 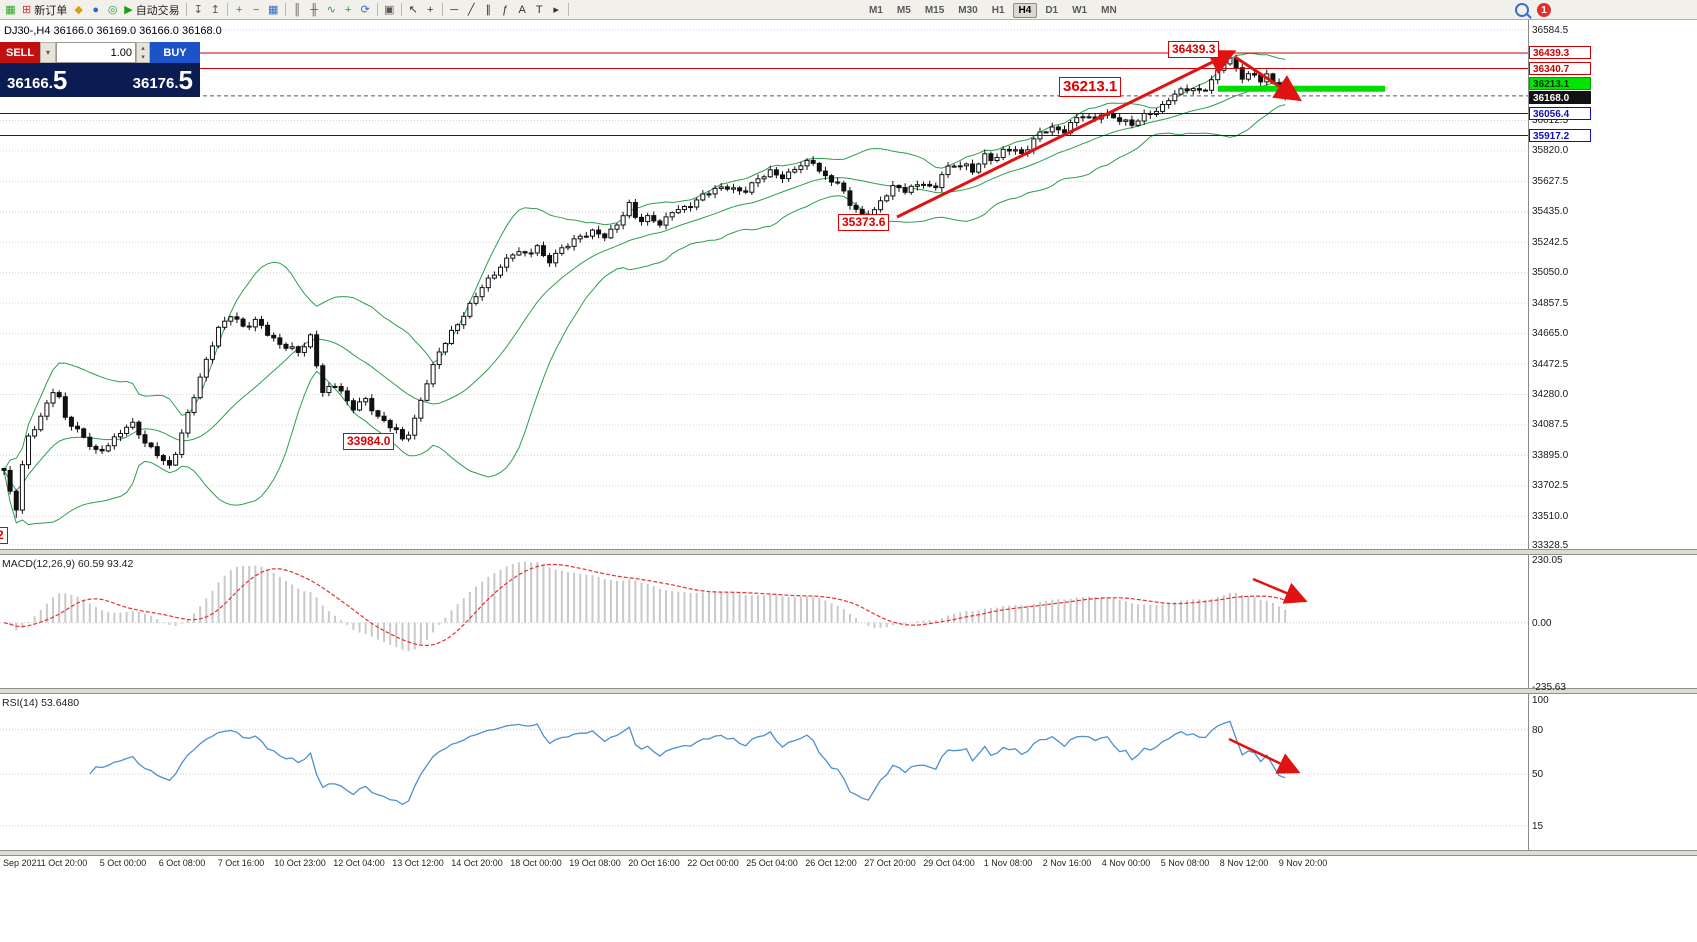 I want to click on tf-M30: M30, so click(x=967, y=10).